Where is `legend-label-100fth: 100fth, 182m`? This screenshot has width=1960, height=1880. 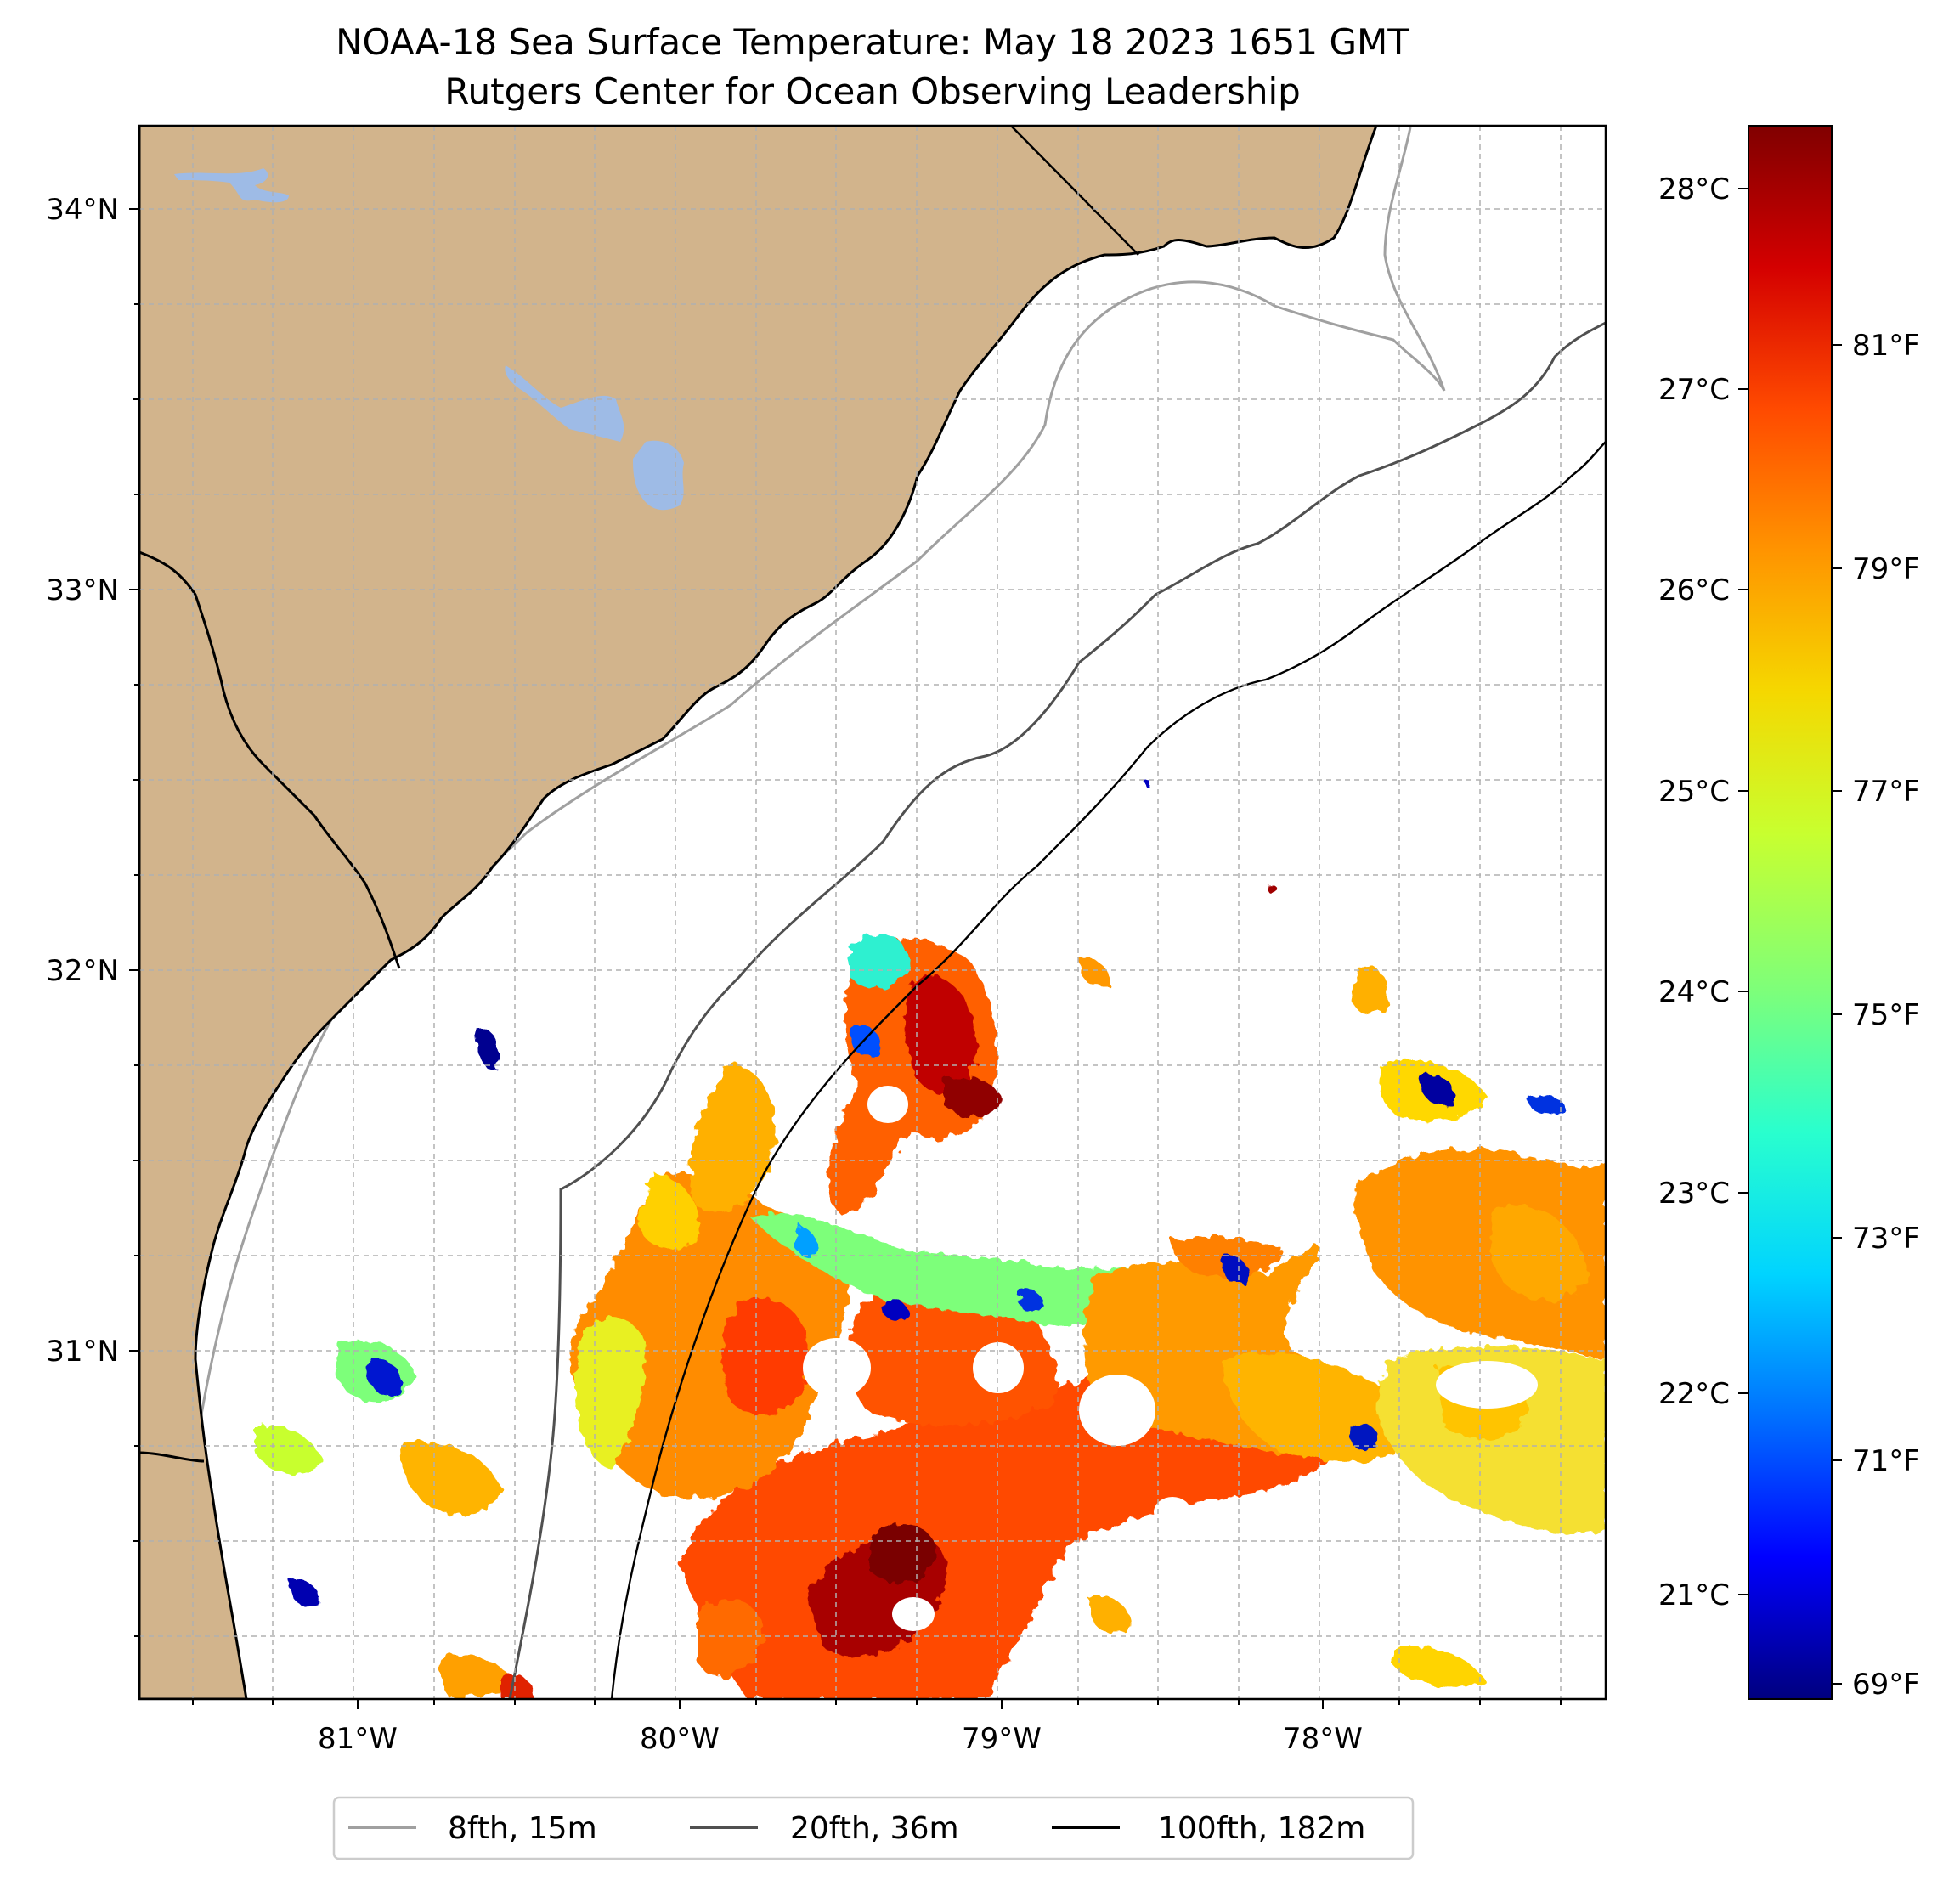
legend-label-100fth: 100fth, 182m is located at coordinates (1262, 1828).